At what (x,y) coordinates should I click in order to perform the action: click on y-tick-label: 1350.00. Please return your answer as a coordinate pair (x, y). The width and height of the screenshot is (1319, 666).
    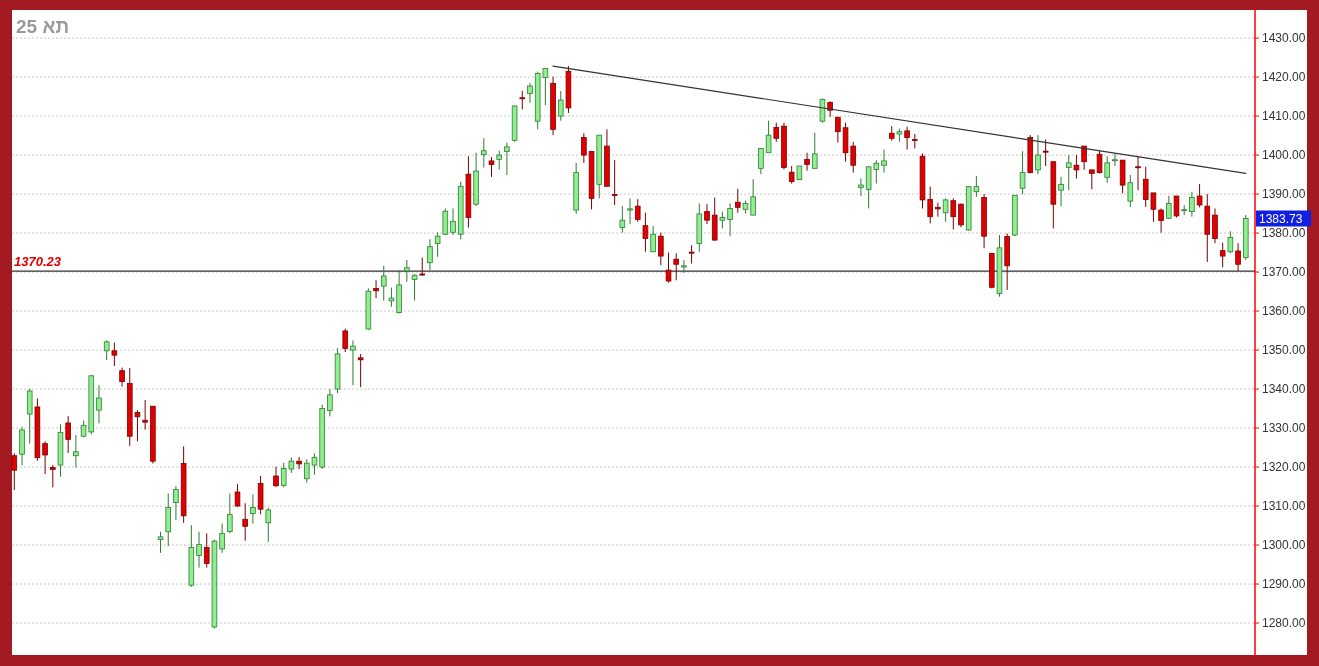
    Looking at the image, I should click on (1284, 350).